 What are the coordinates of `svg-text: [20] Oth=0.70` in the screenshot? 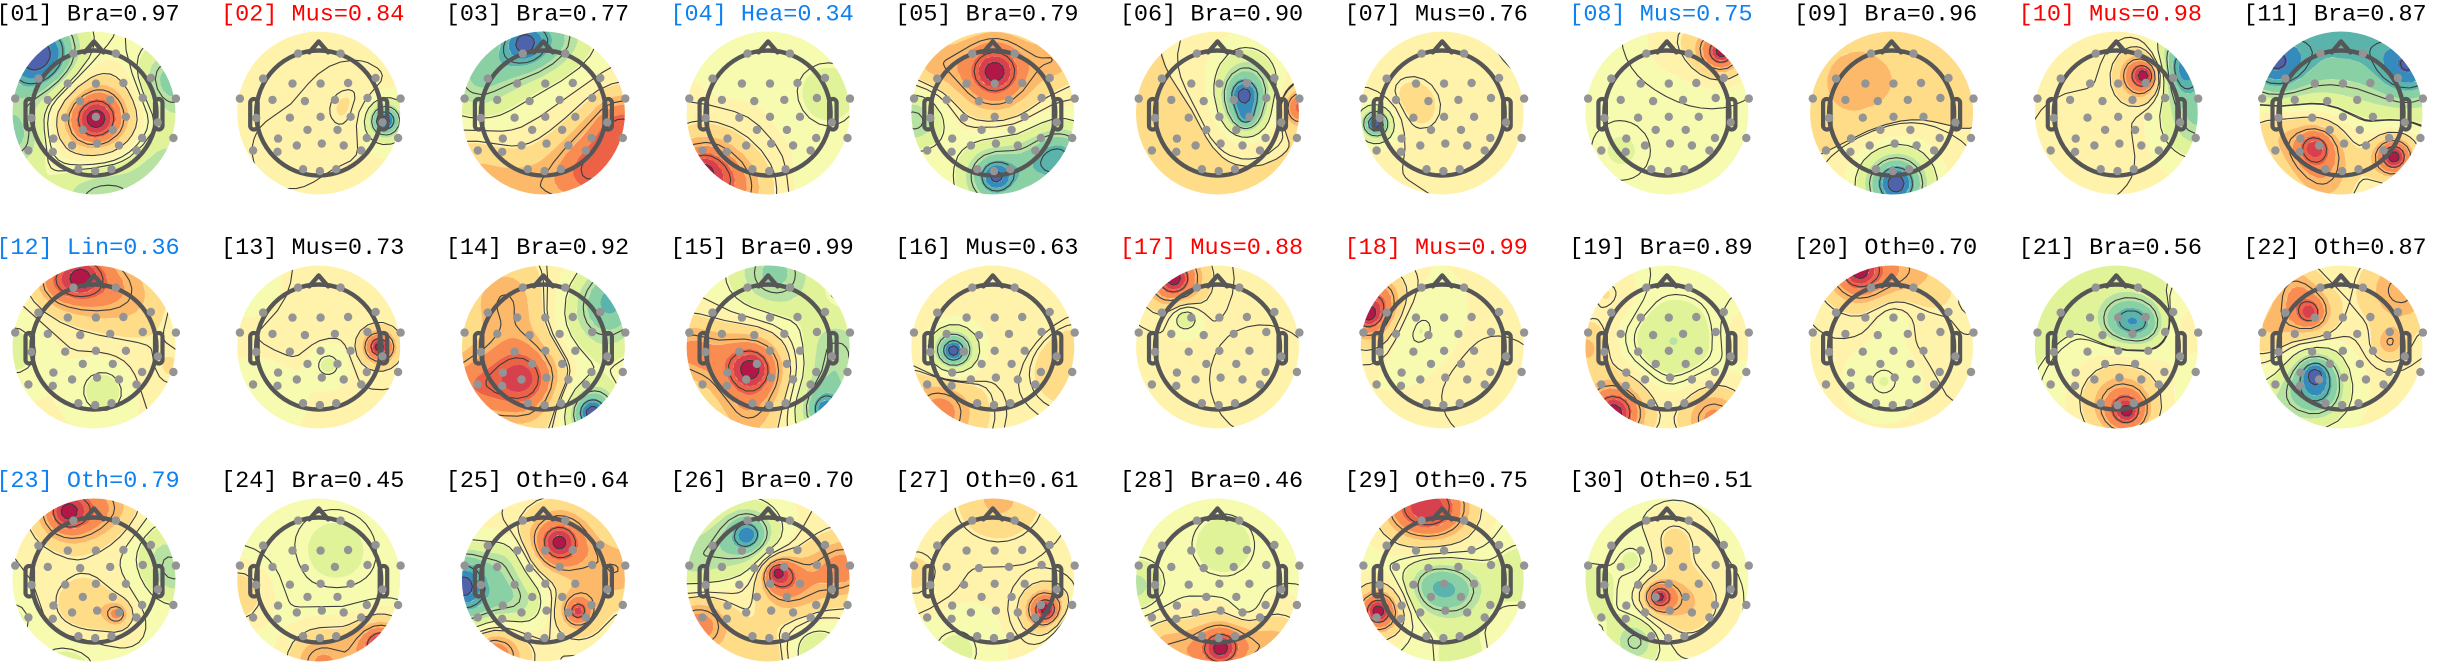 It's located at (1885, 248).